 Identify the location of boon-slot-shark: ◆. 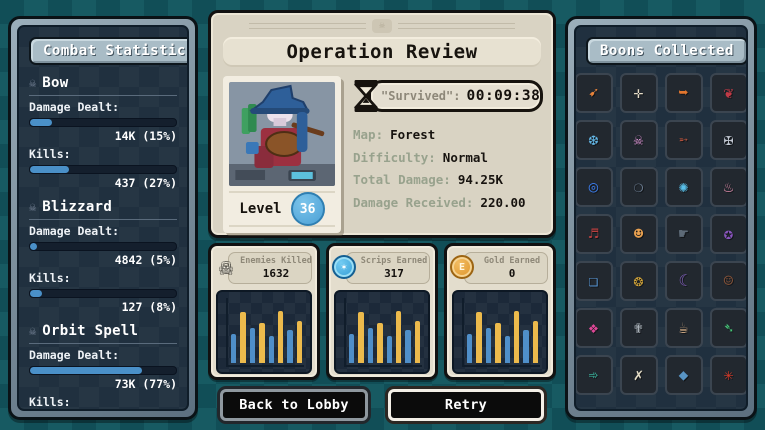
(683, 375).